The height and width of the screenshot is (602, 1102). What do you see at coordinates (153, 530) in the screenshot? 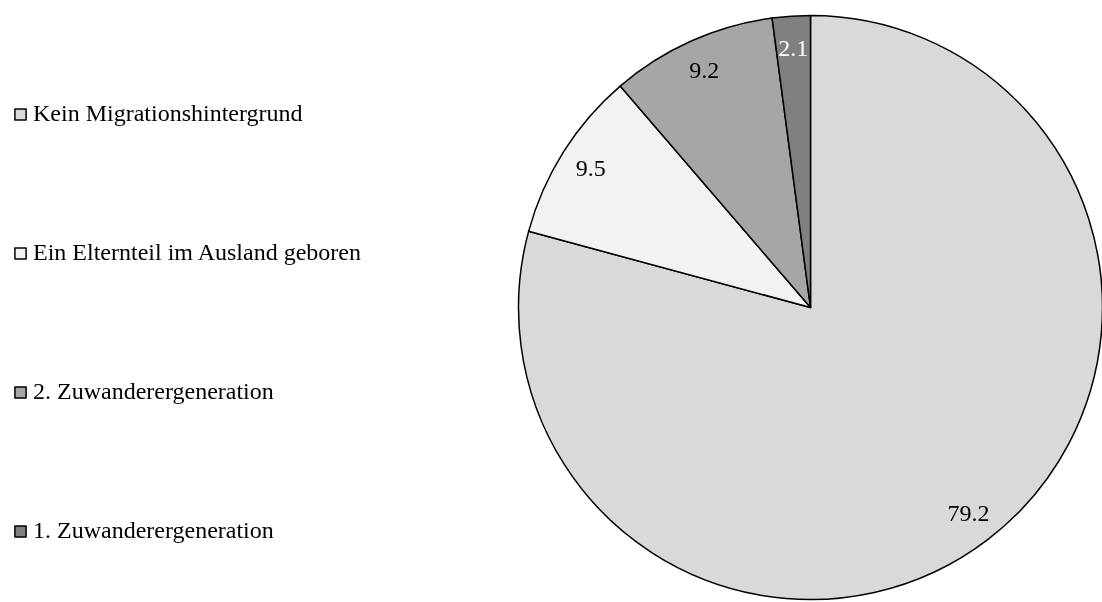
I see `legend-label: 1. Zuwanderergeneration` at bounding box center [153, 530].